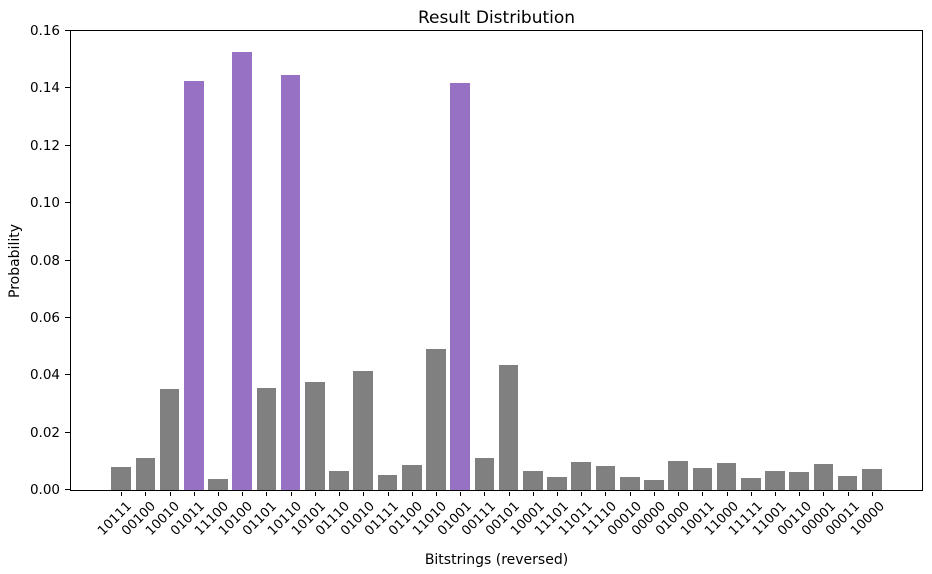  I want to click on y-tick-label: 0.04, so click(44, 375).